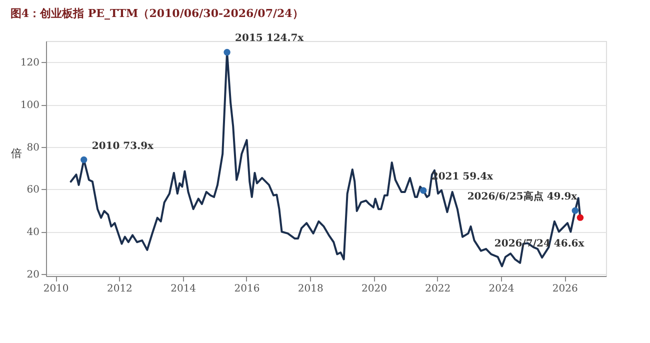  What do you see at coordinates (123, 146) in the screenshot?
I see `annotation: 2010 73.9x` at bounding box center [123, 146].